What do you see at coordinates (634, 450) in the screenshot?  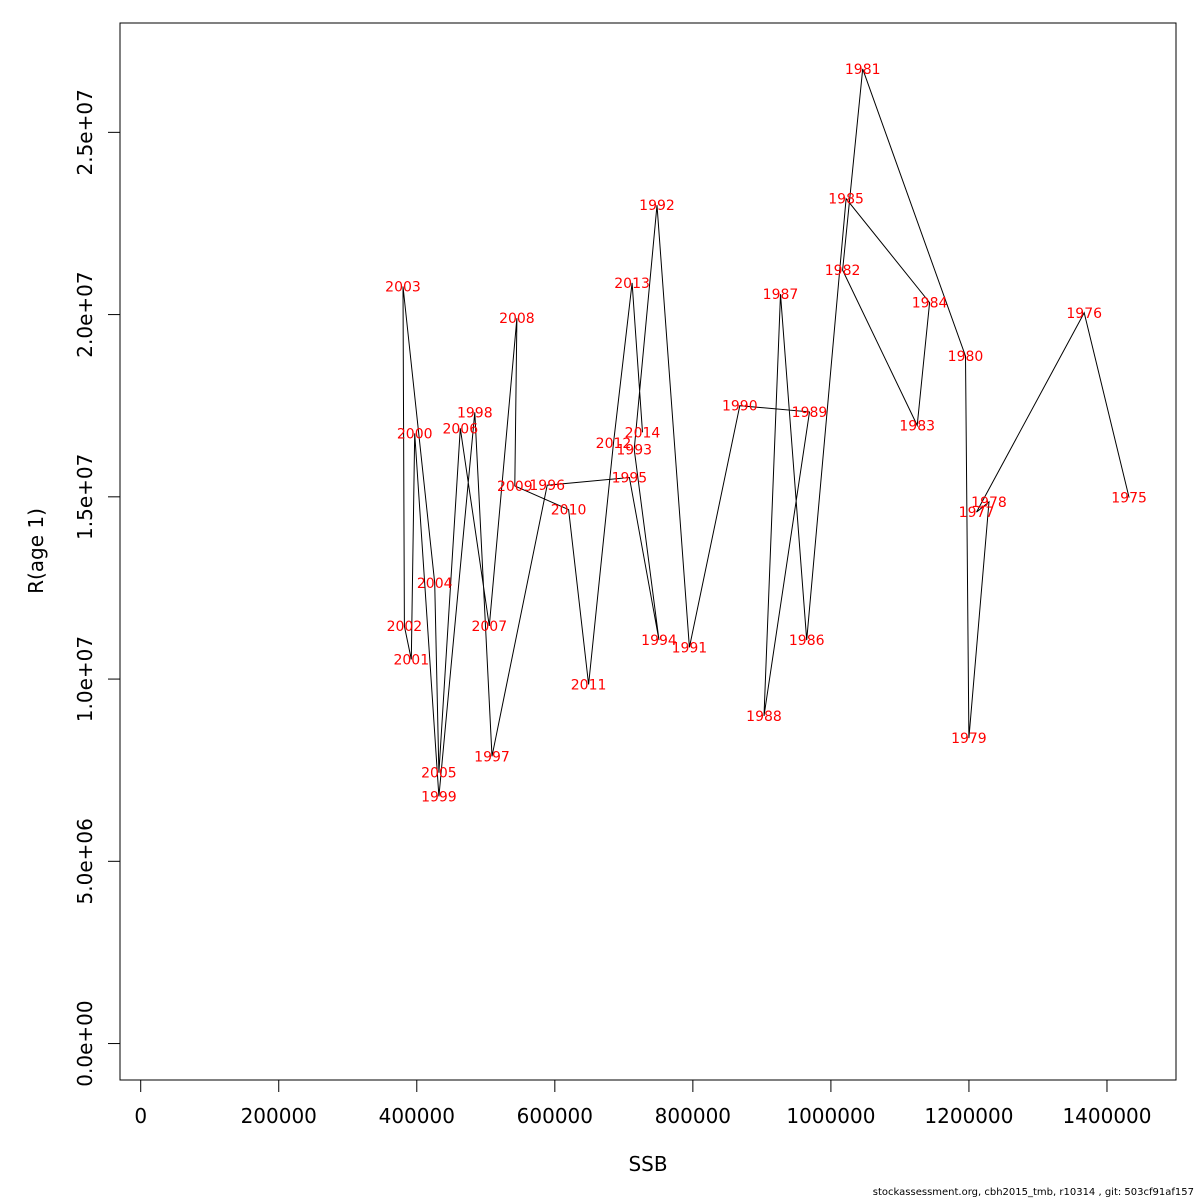 I see `year-label-1993: 1993` at bounding box center [634, 450].